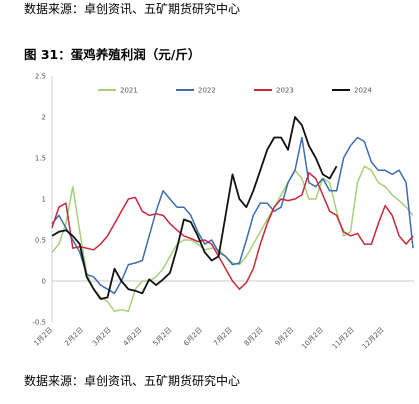  What do you see at coordinates (312, 338) in the screenshot?
I see `x-tick-label: 10月2日` at bounding box center [312, 338].